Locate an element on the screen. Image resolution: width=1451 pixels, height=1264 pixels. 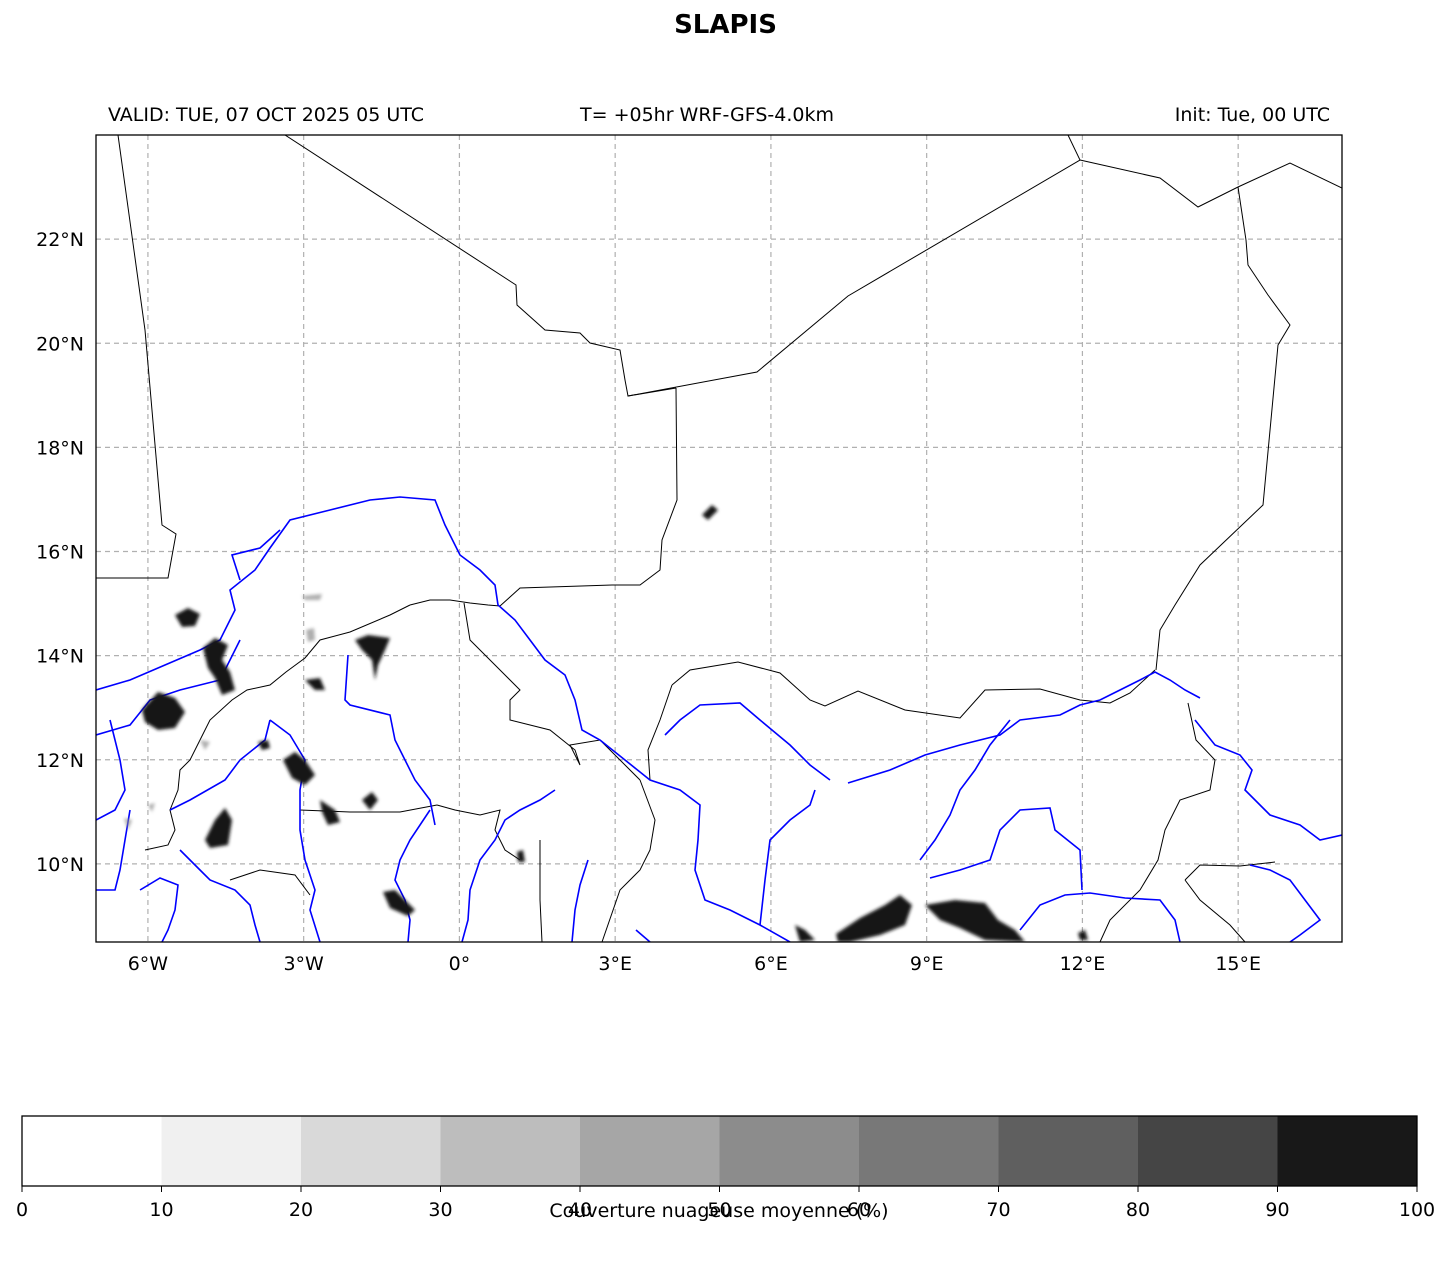
black-volta is located at coordinates (220, 765).